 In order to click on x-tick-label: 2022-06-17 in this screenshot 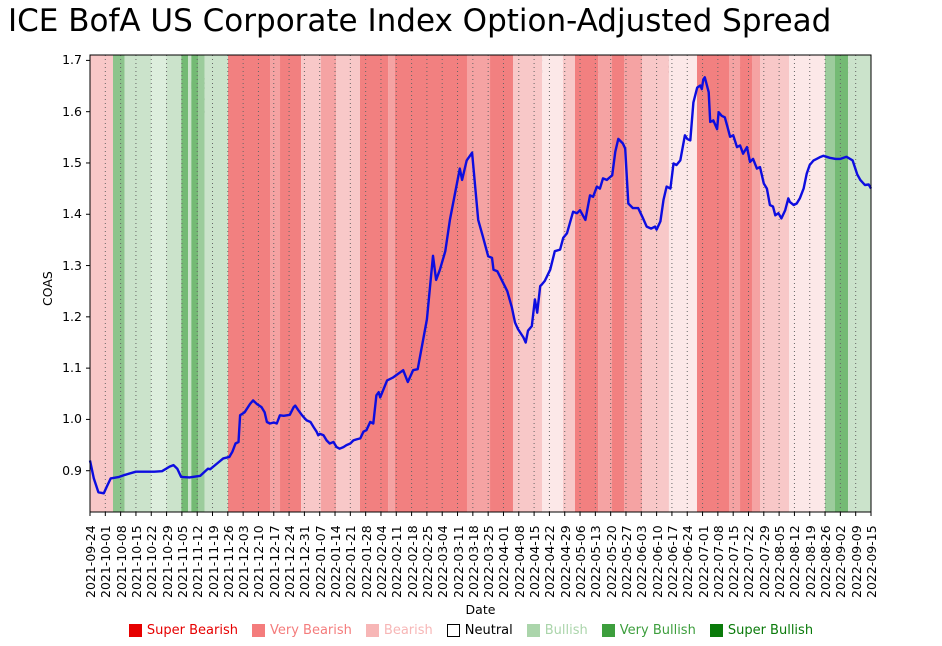, I will do `click(672, 561)`.